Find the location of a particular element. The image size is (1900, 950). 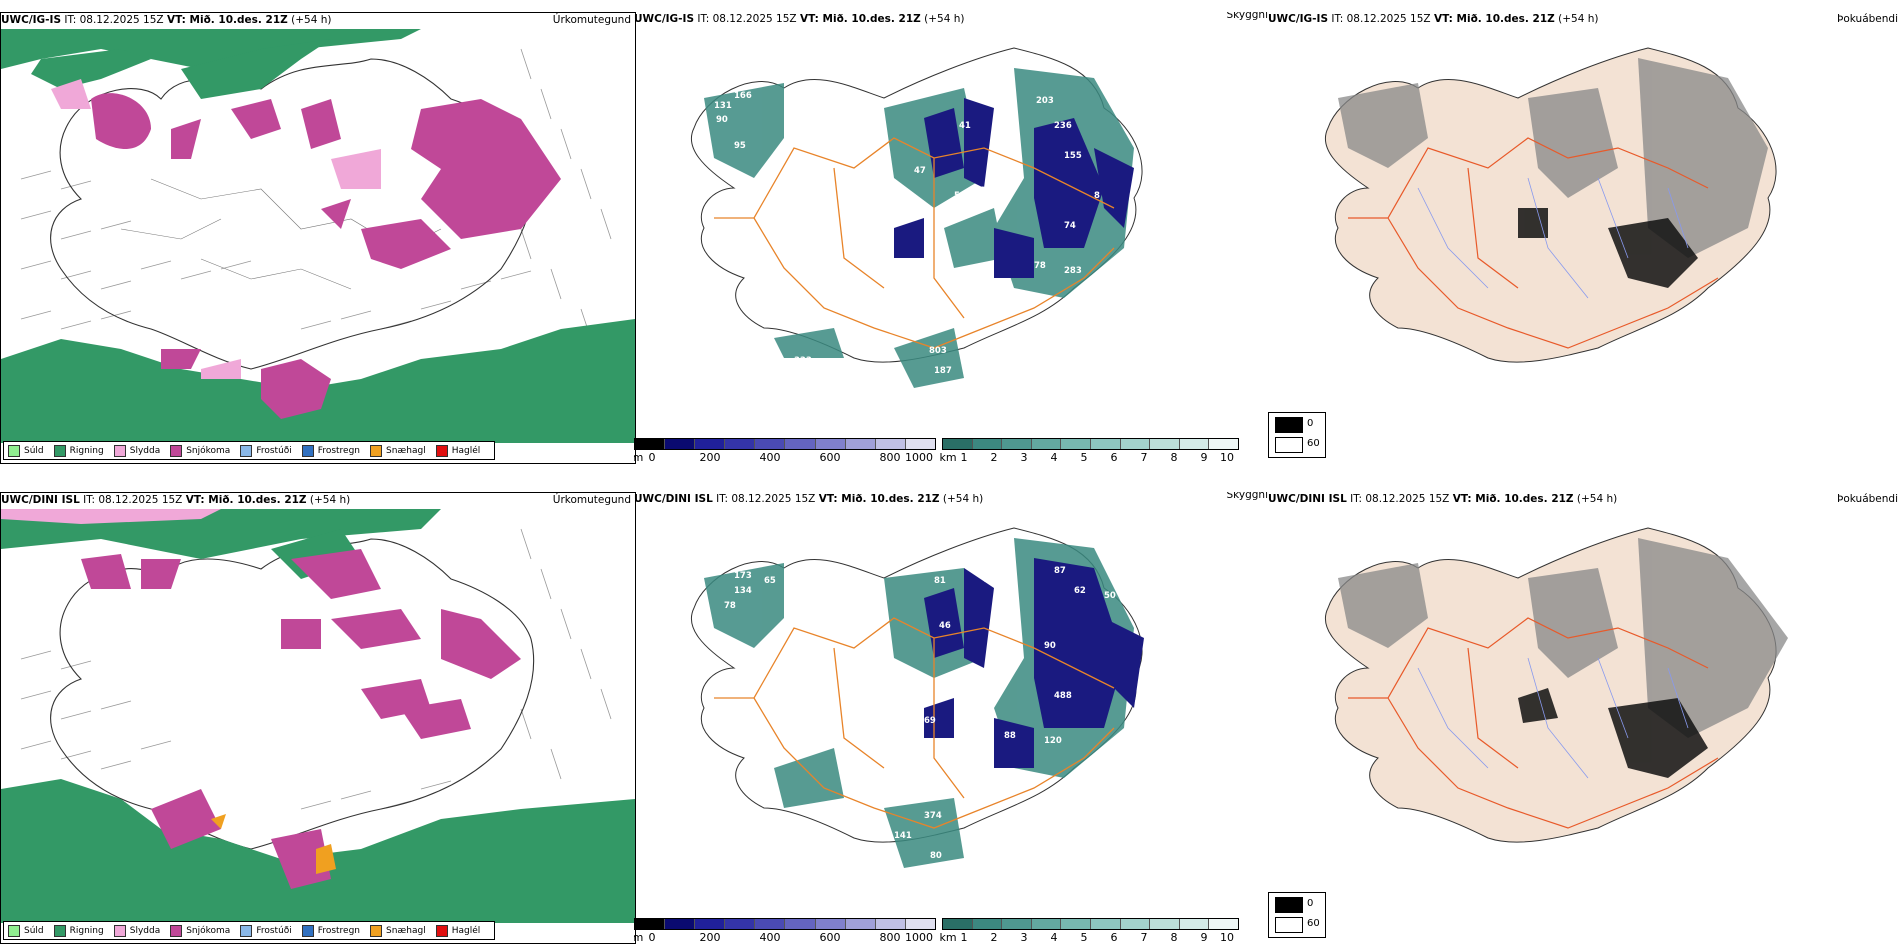

legend-graupel: Snæhagl is located at coordinates (398, 930).